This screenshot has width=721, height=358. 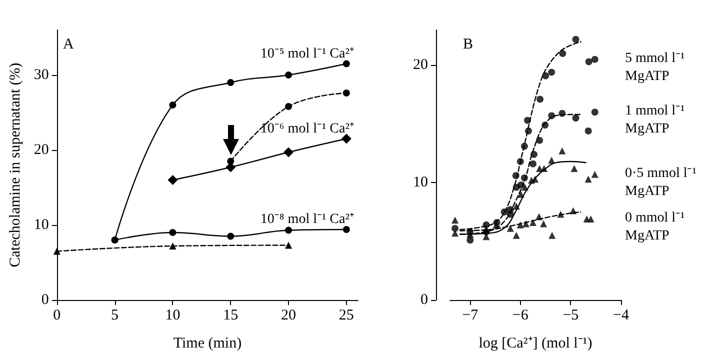 I want to click on x-tick-label: −4, so click(x=621, y=316).